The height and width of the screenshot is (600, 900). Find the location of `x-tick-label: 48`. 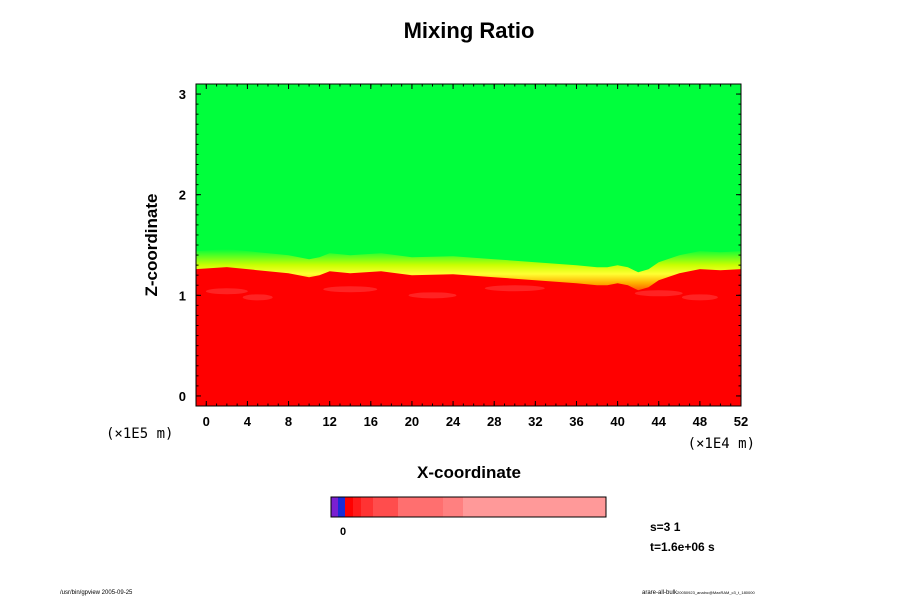

x-tick-label: 48 is located at coordinates (700, 421).